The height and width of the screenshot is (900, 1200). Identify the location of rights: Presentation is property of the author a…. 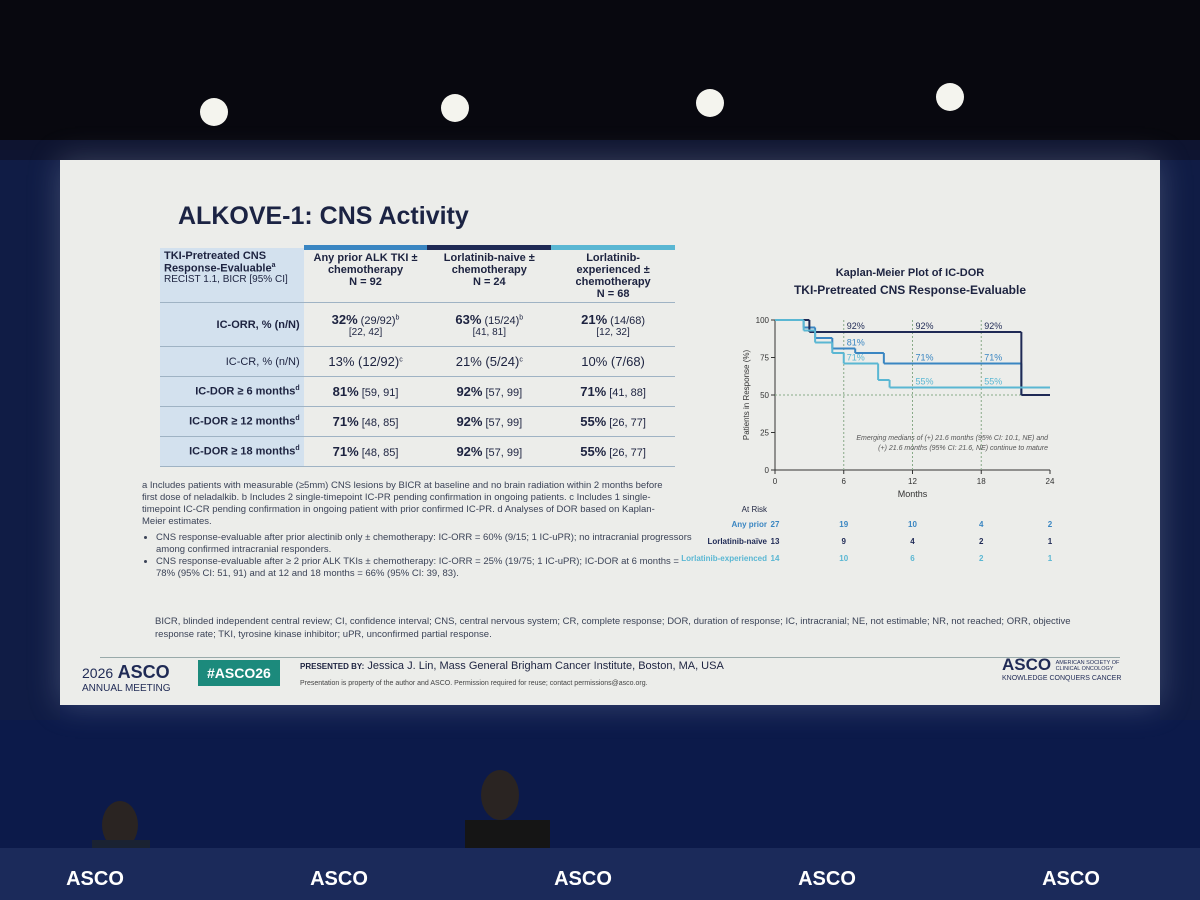
(474, 683).